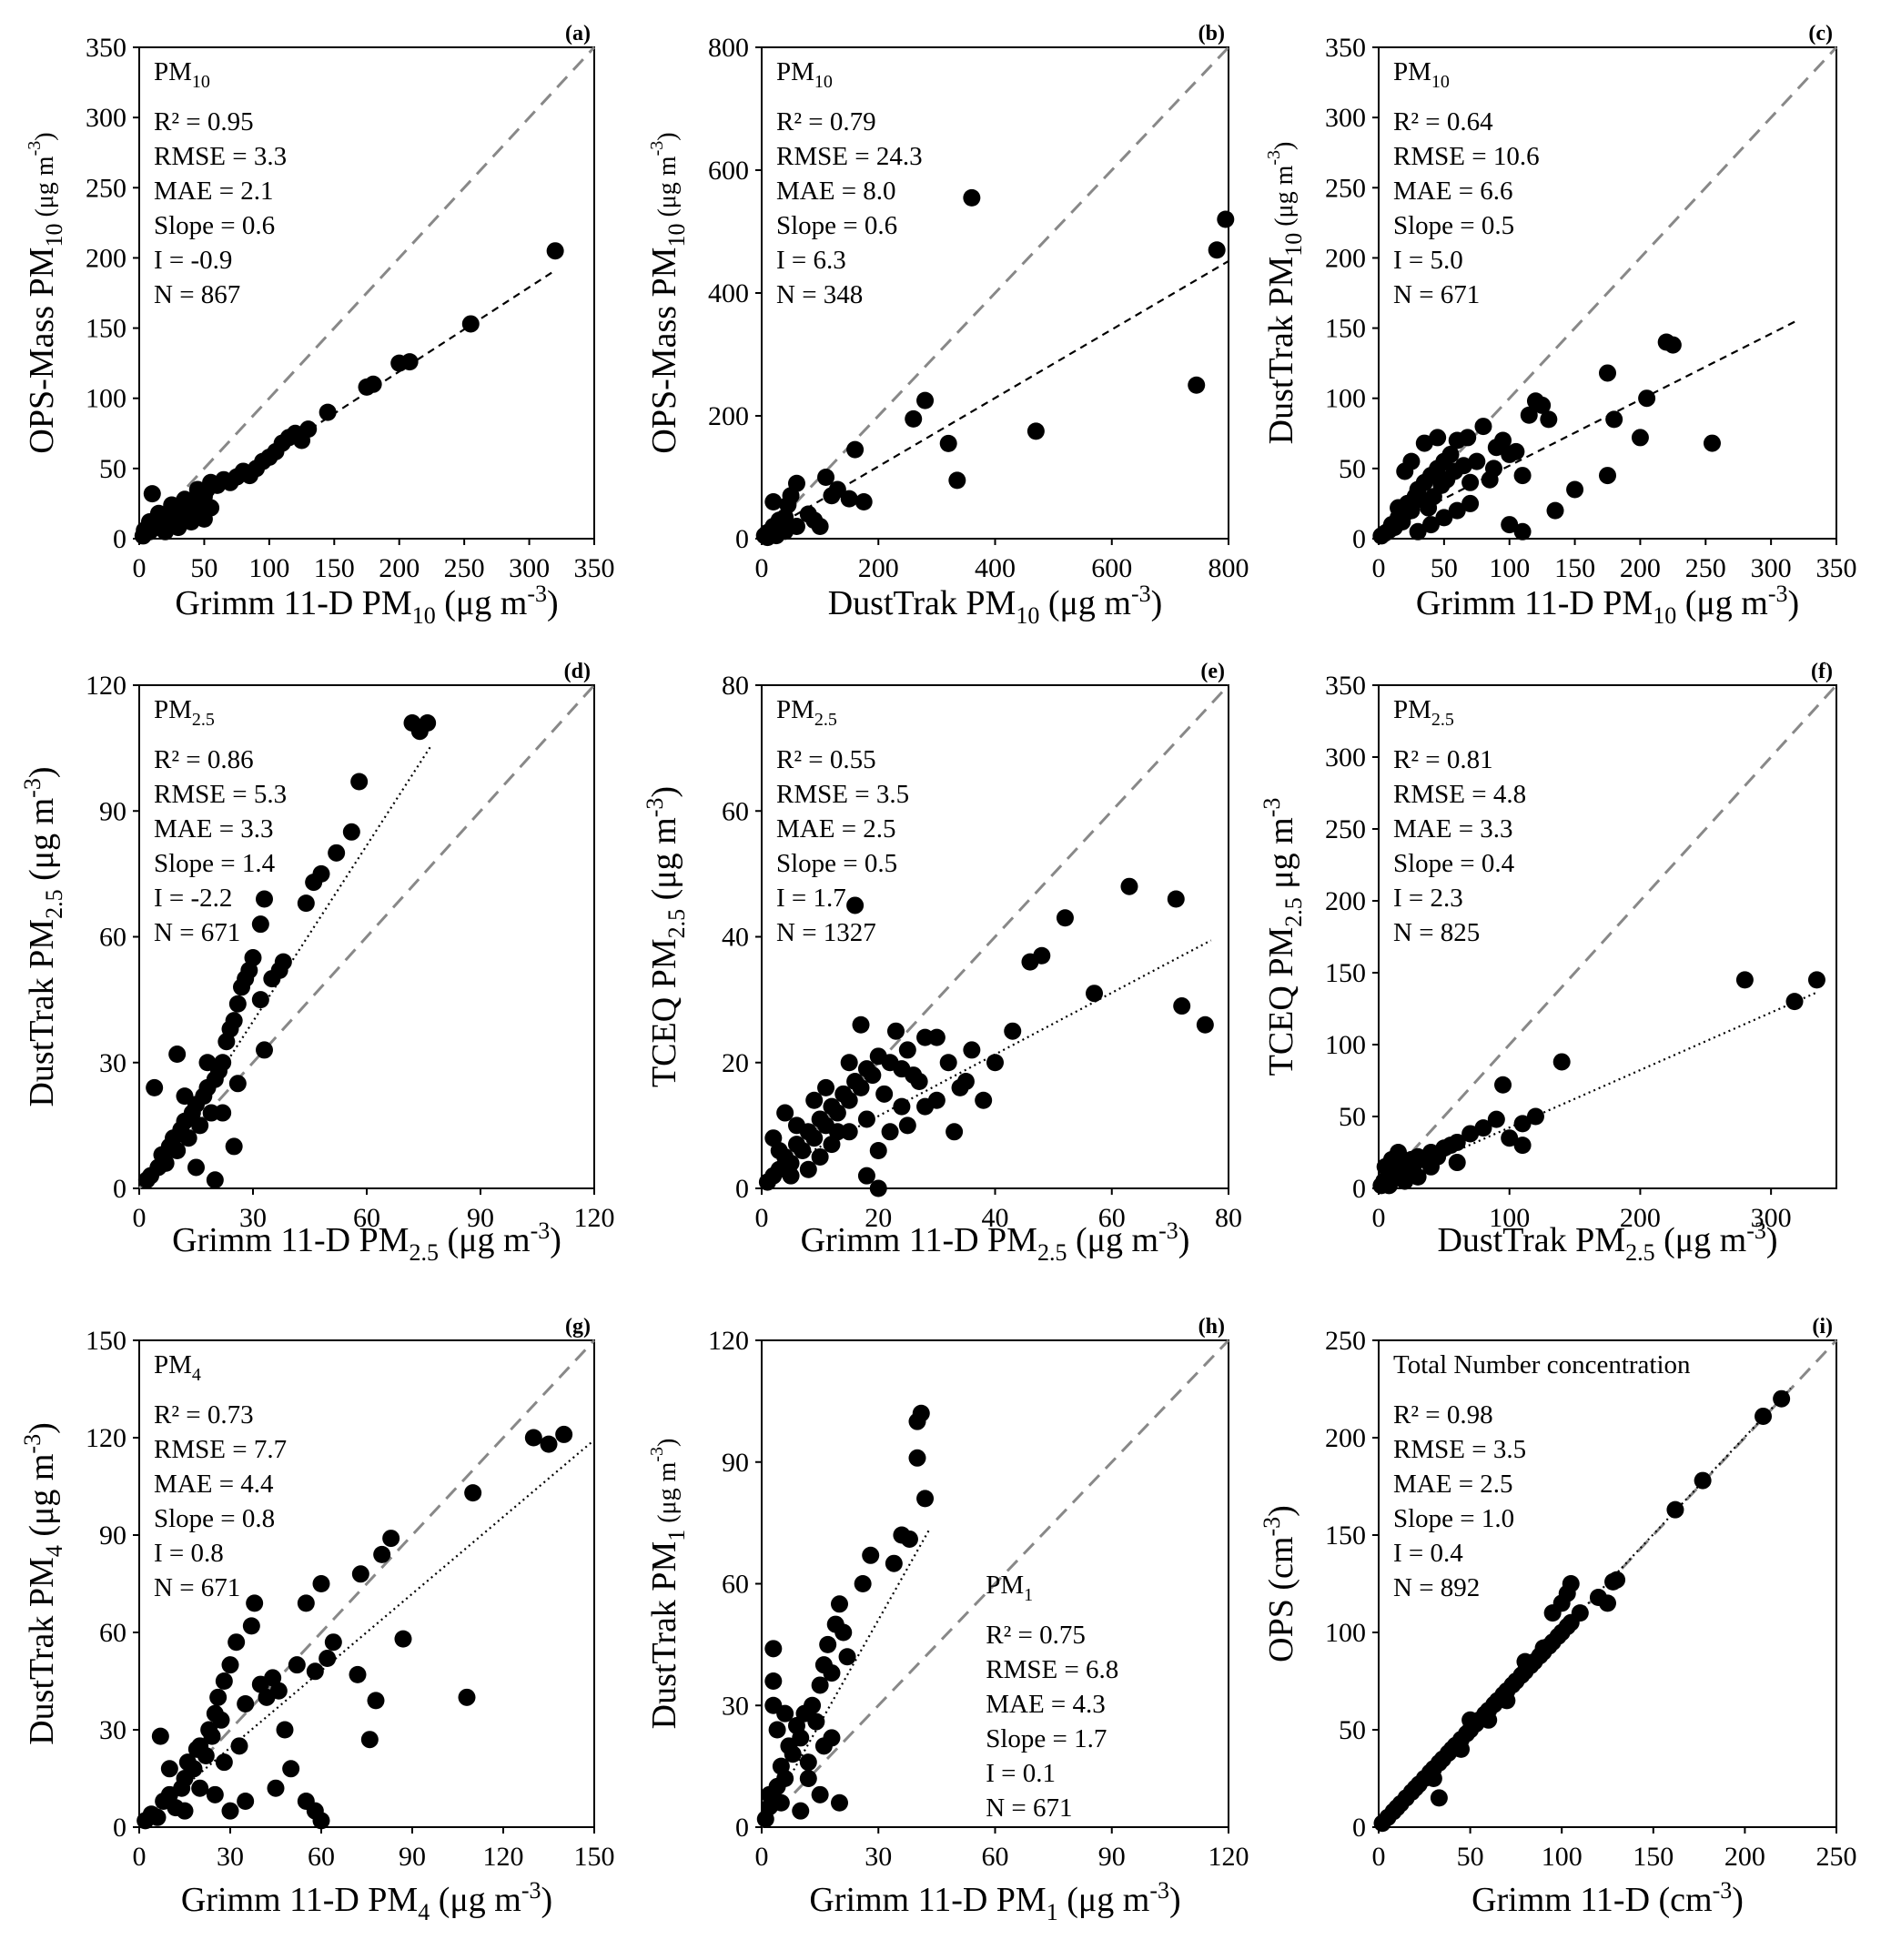 This screenshot has width=1881, height=1960. What do you see at coordinates (503, 1857) in the screenshot?
I see `x-tick-label: 120` at bounding box center [503, 1857].